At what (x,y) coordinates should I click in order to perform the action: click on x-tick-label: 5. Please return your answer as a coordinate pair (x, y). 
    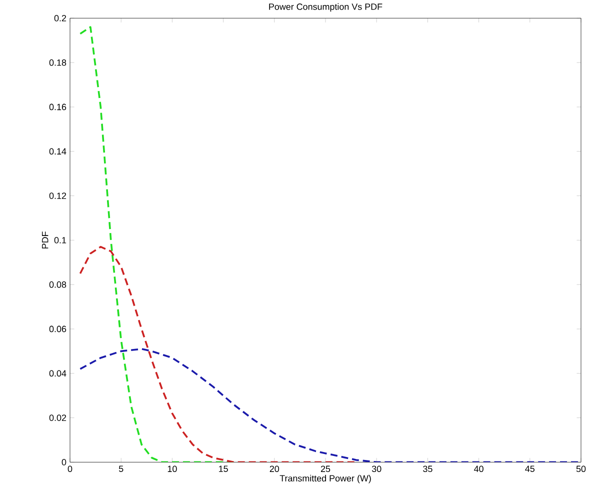
    Looking at the image, I should click on (121, 469).